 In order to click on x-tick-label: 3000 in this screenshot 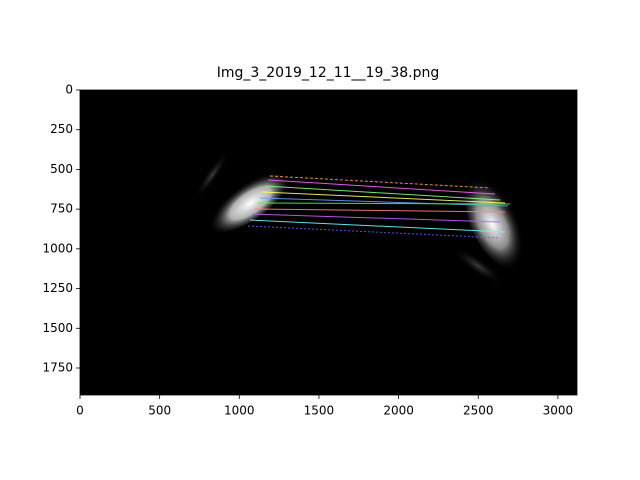, I will do `click(558, 411)`.